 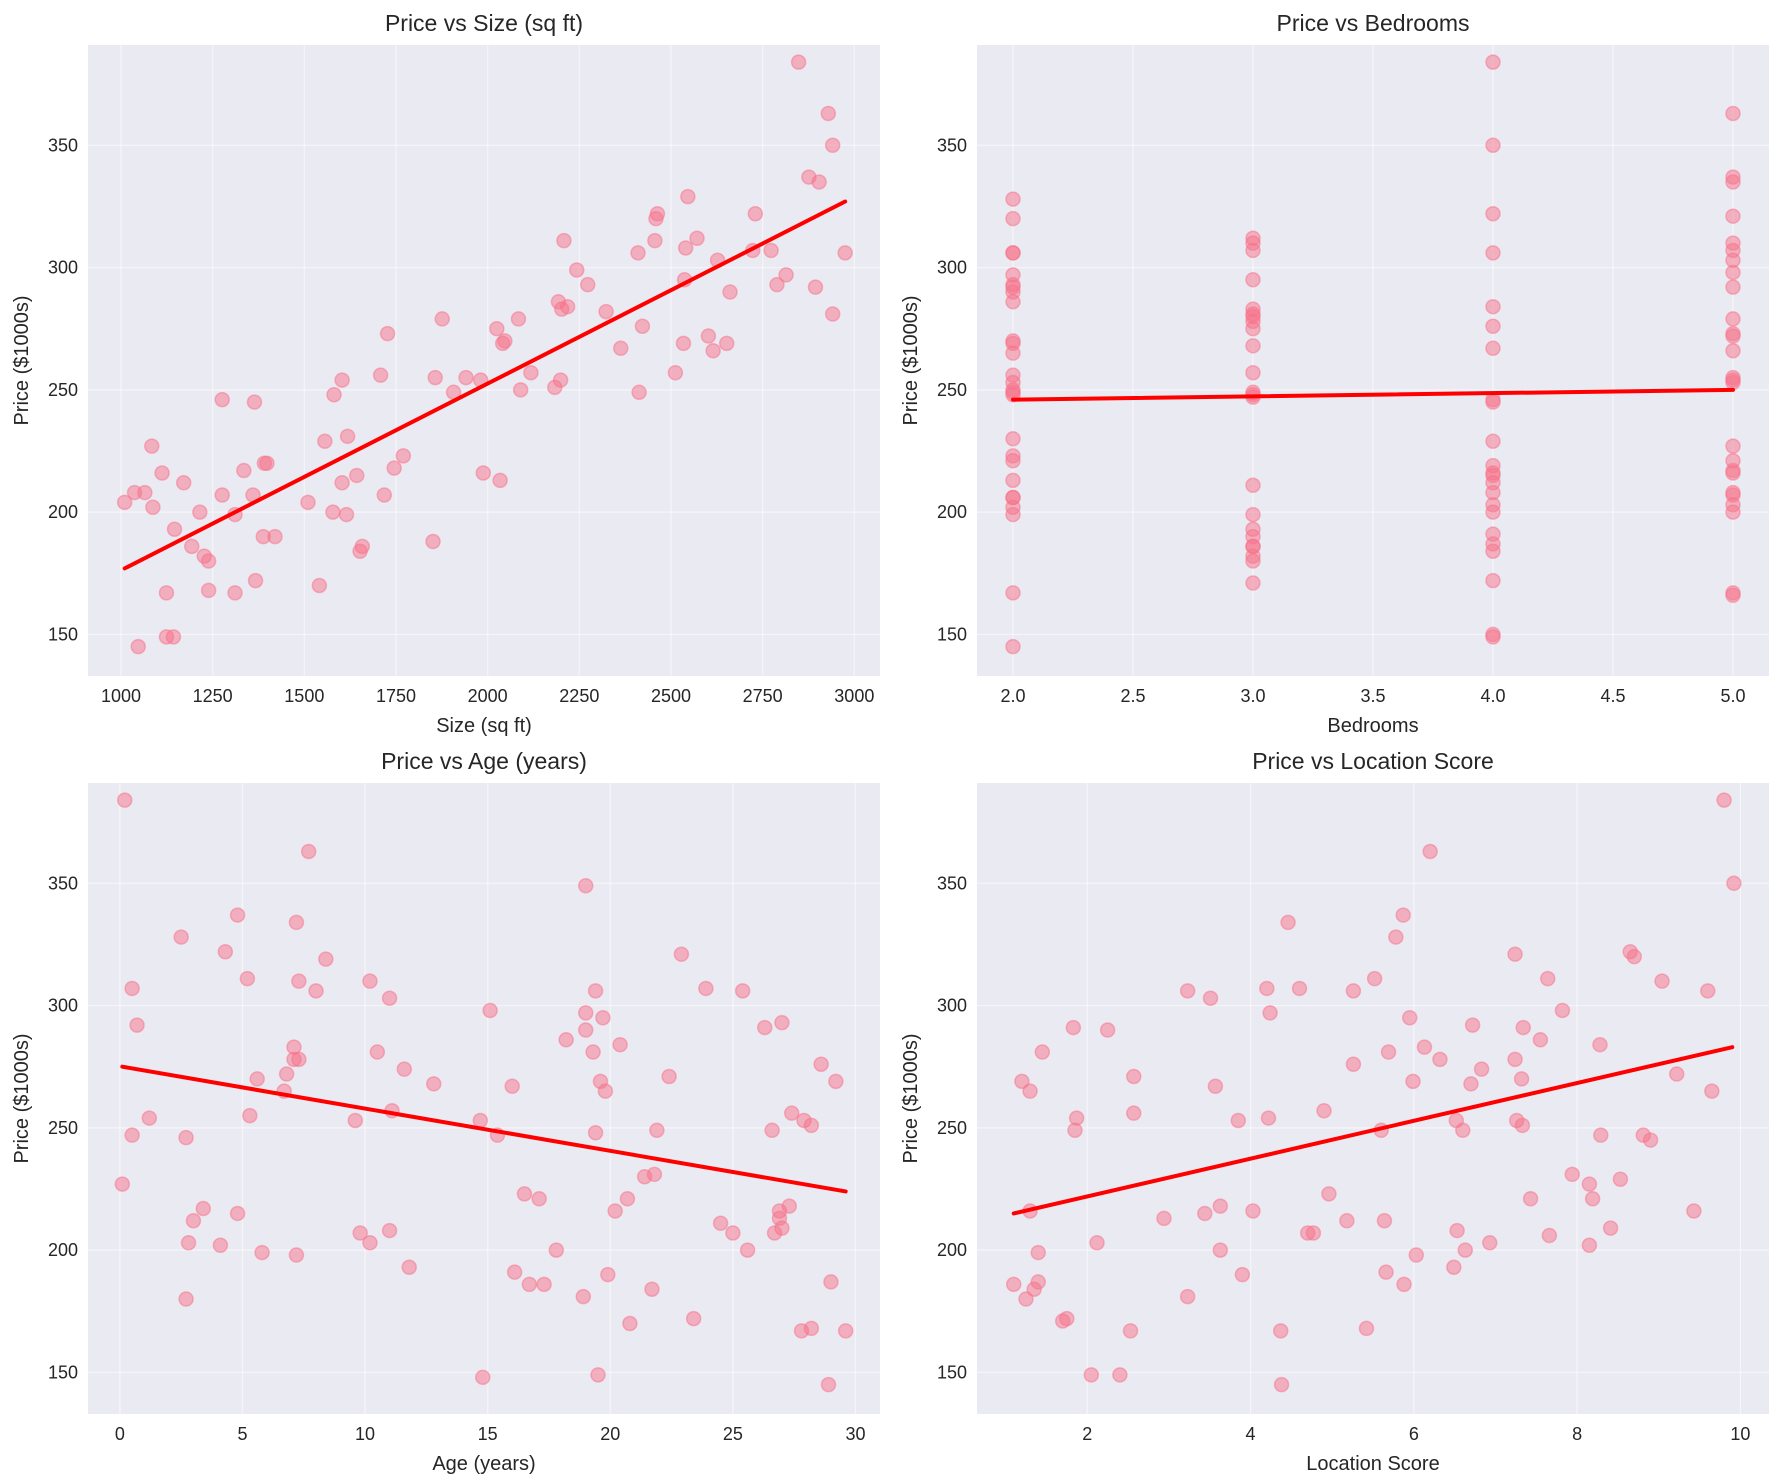 I want to click on y-tick-label: 150, so click(x=63, y=1372).